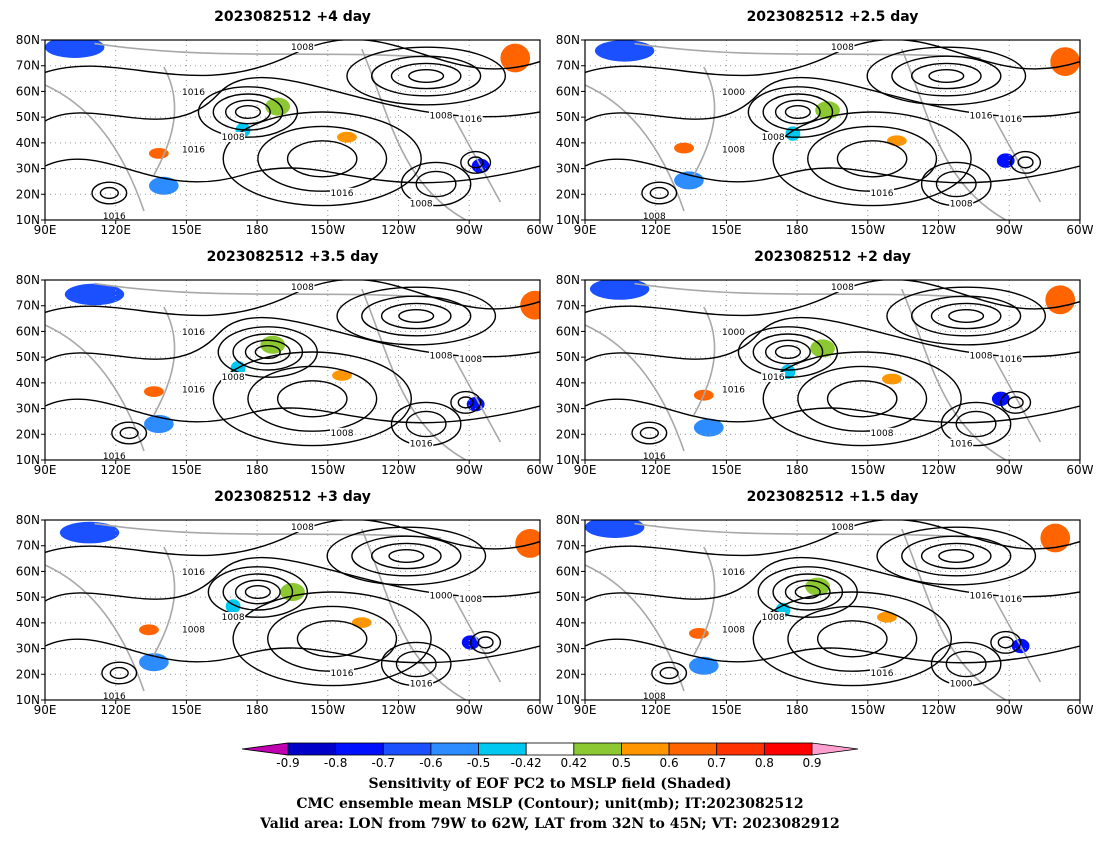  Describe the element at coordinates (811, 763) in the screenshot. I see `colorbar-label: 0.9` at that location.